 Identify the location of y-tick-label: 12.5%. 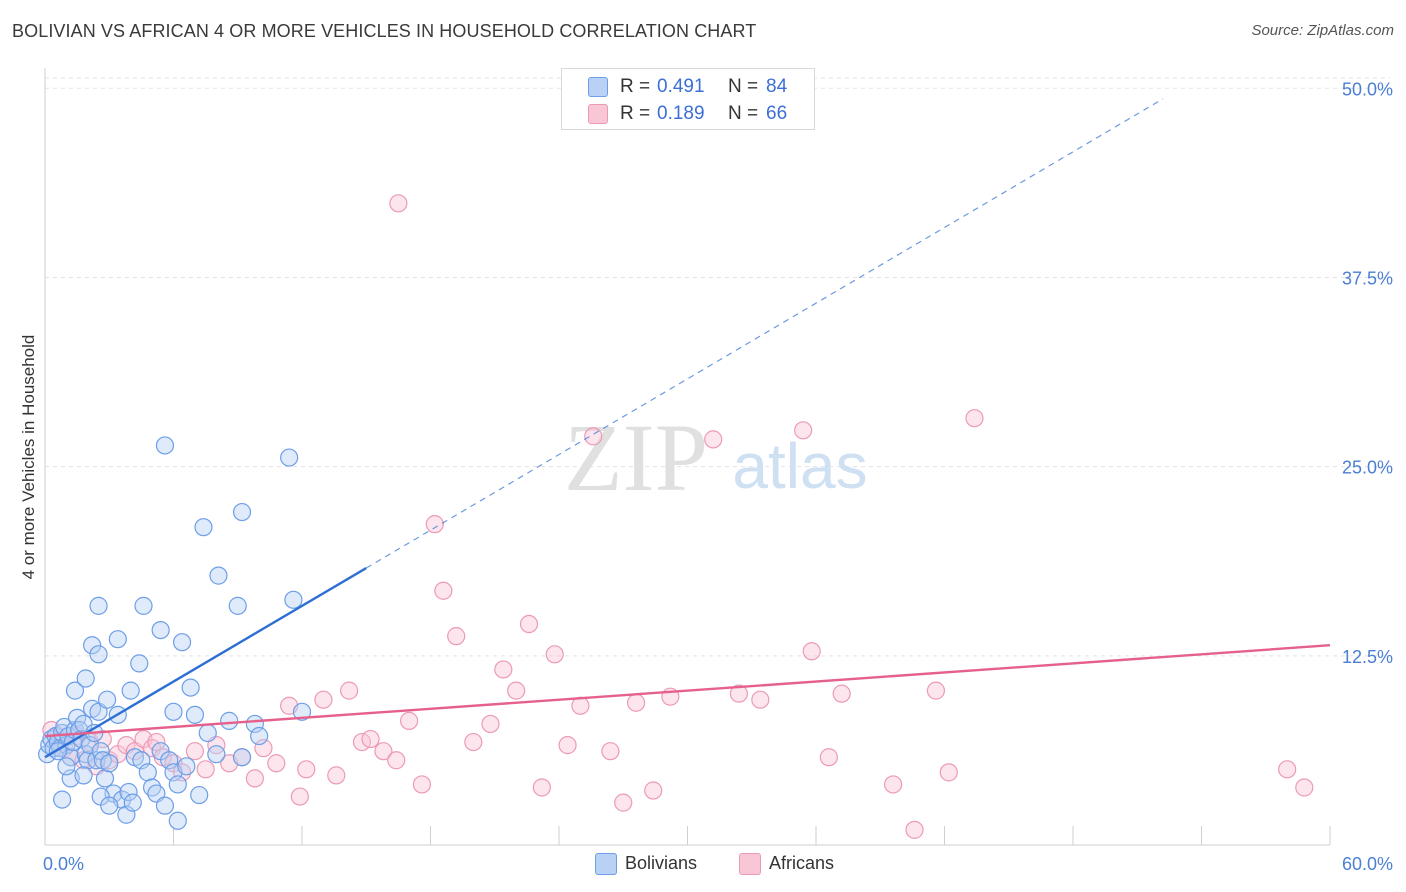
(1367, 657).